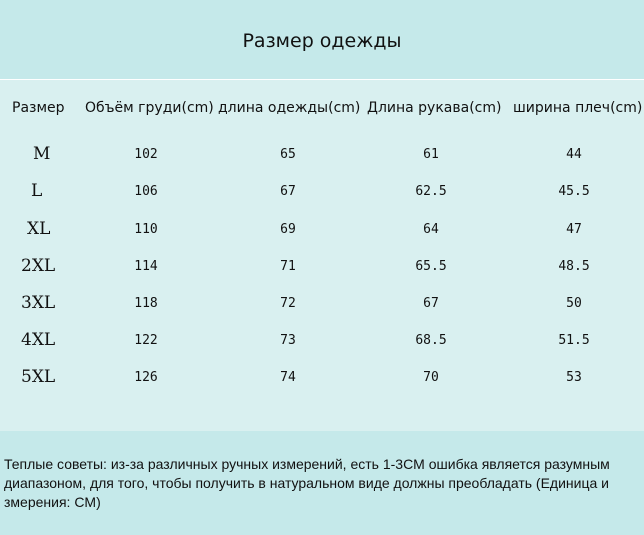  What do you see at coordinates (431, 377) in the screenshot?
I see `sleeve-cell: 70` at bounding box center [431, 377].